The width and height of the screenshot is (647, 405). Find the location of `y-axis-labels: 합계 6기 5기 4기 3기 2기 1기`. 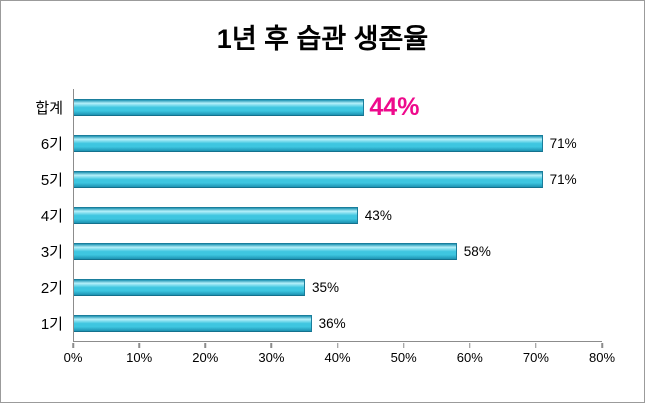

y-axis-labels: 합계 6기 5기 4기 3기 2기 1기 is located at coordinates (43, 215).